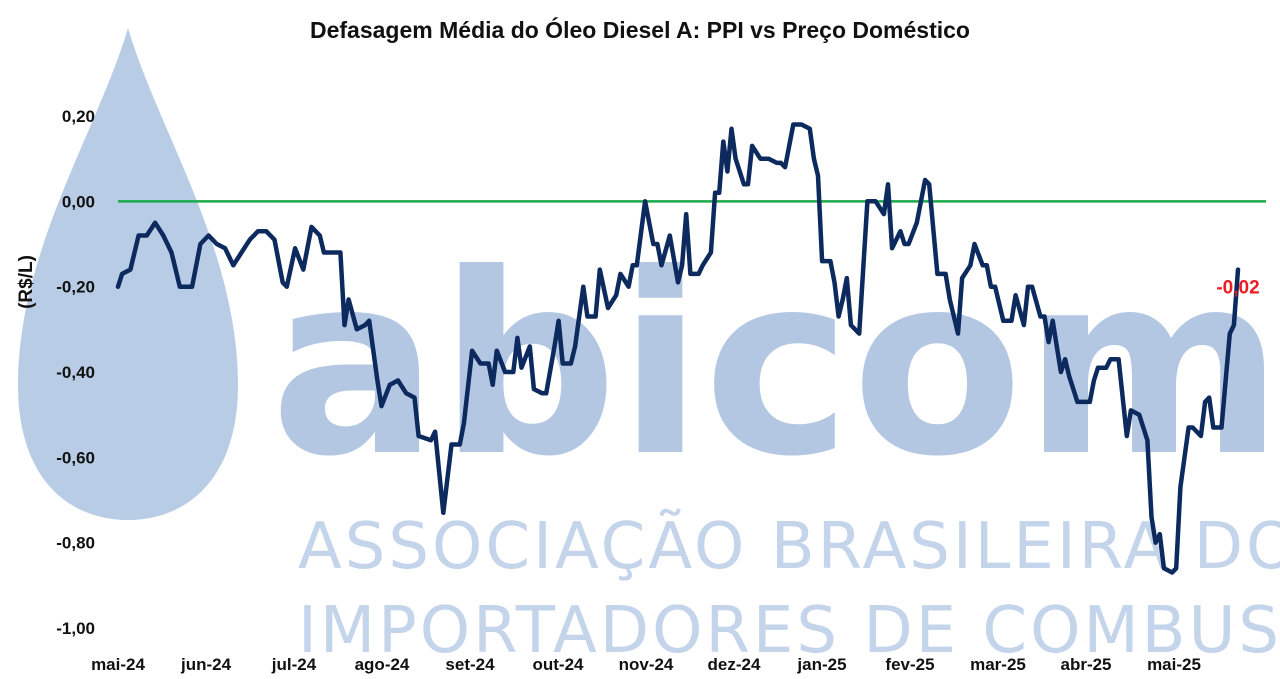  Describe the element at coordinates (75, 457) in the screenshot. I see `y-tick-label: -0,60` at that location.